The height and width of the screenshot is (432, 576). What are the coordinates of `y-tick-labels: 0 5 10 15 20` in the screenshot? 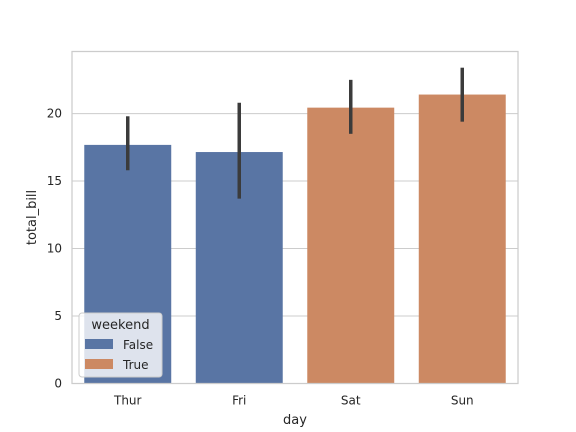 It's located at (54, 249).